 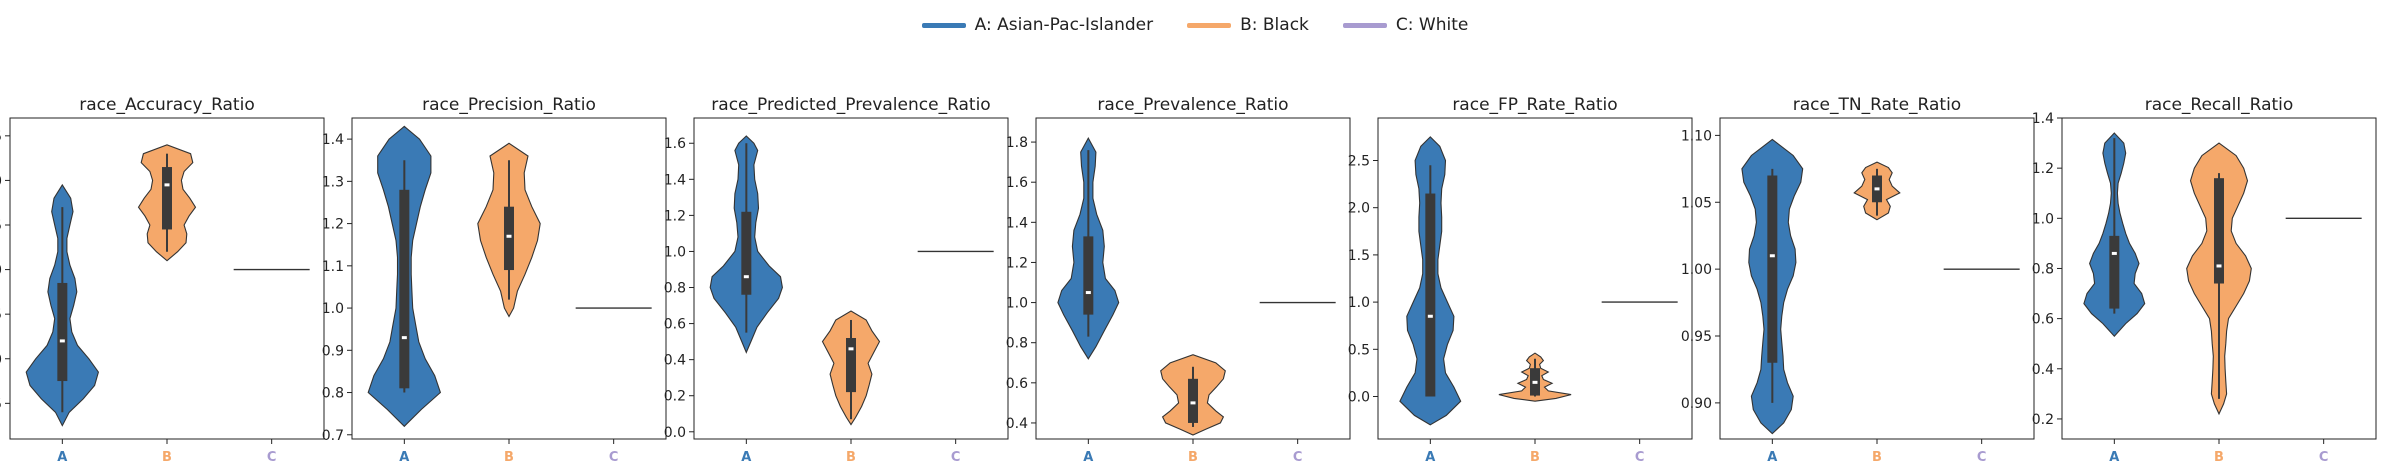 What do you see at coordinates (333, 182) in the screenshot?
I see `y-tick-label: 1.3` at bounding box center [333, 182].